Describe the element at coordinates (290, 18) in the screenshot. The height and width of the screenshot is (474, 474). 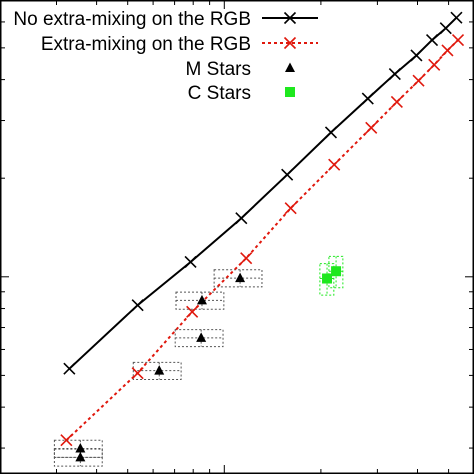
I see `legend-marker-no-extra-mixing` at that location.